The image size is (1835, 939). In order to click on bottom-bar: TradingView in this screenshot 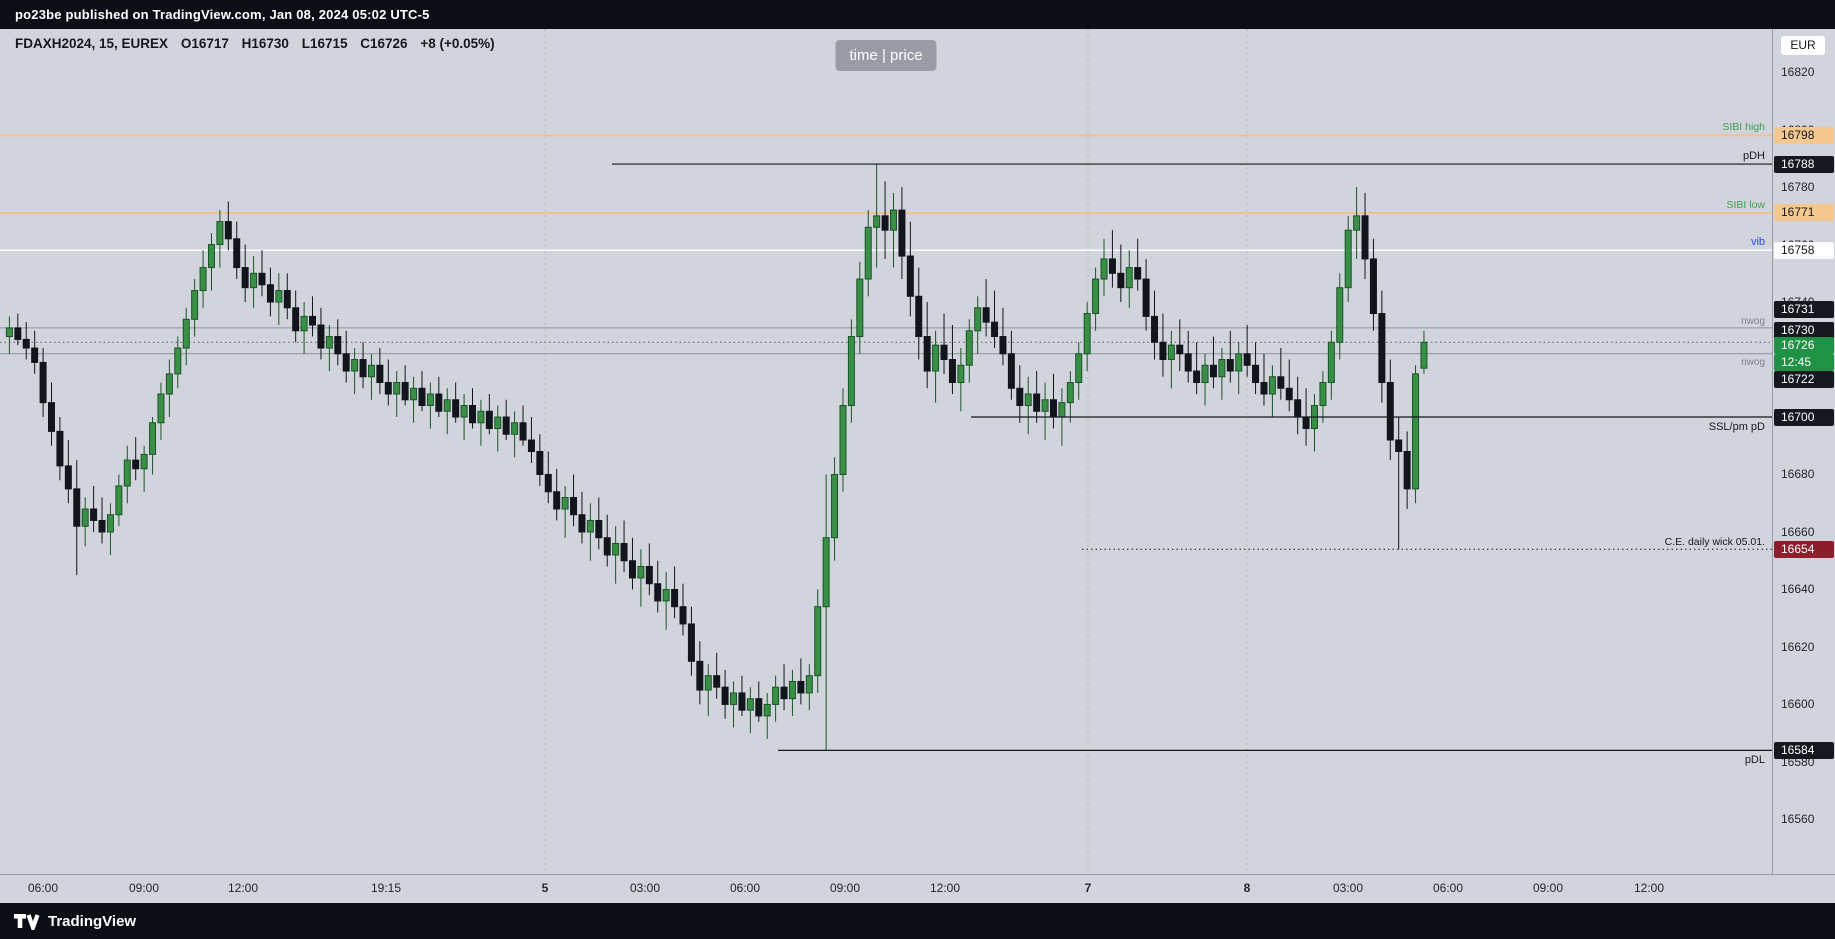, I will do `click(917, 921)`.